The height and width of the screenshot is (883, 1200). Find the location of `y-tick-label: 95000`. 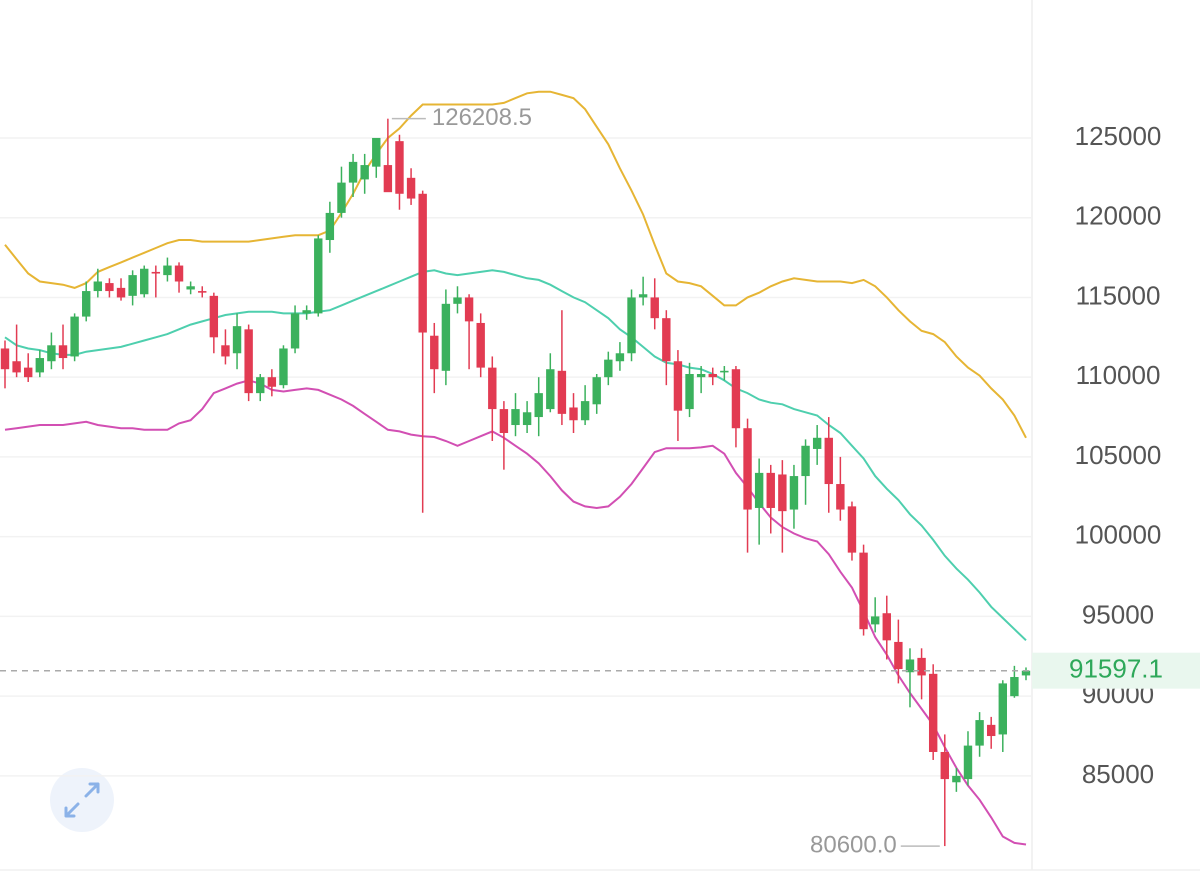

y-tick-label: 95000 is located at coordinates (1118, 614).